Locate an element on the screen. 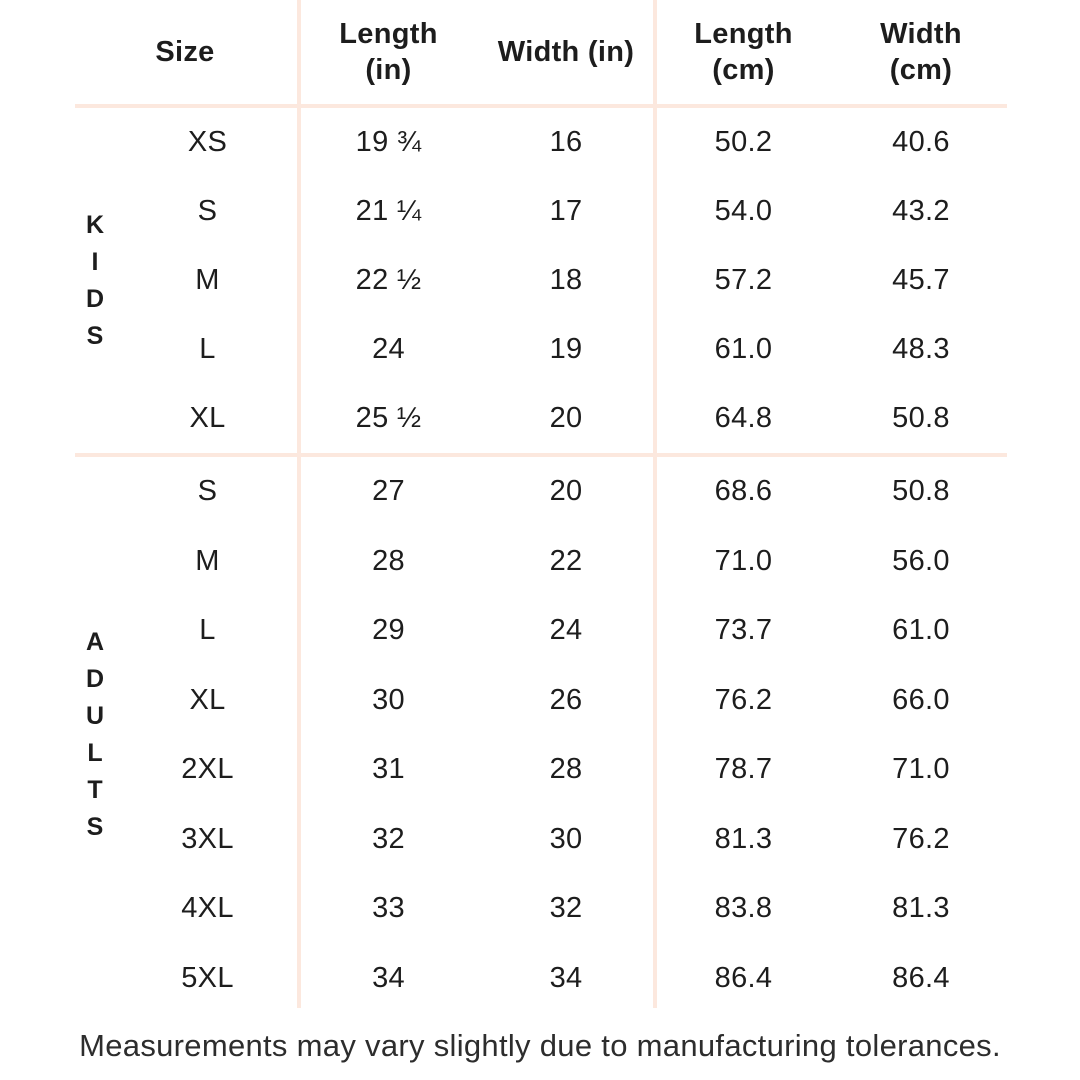 The height and width of the screenshot is (1080, 1080). table-row: M 22 ½ 18 57.2 45.7 is located at coordinates (505, 280).